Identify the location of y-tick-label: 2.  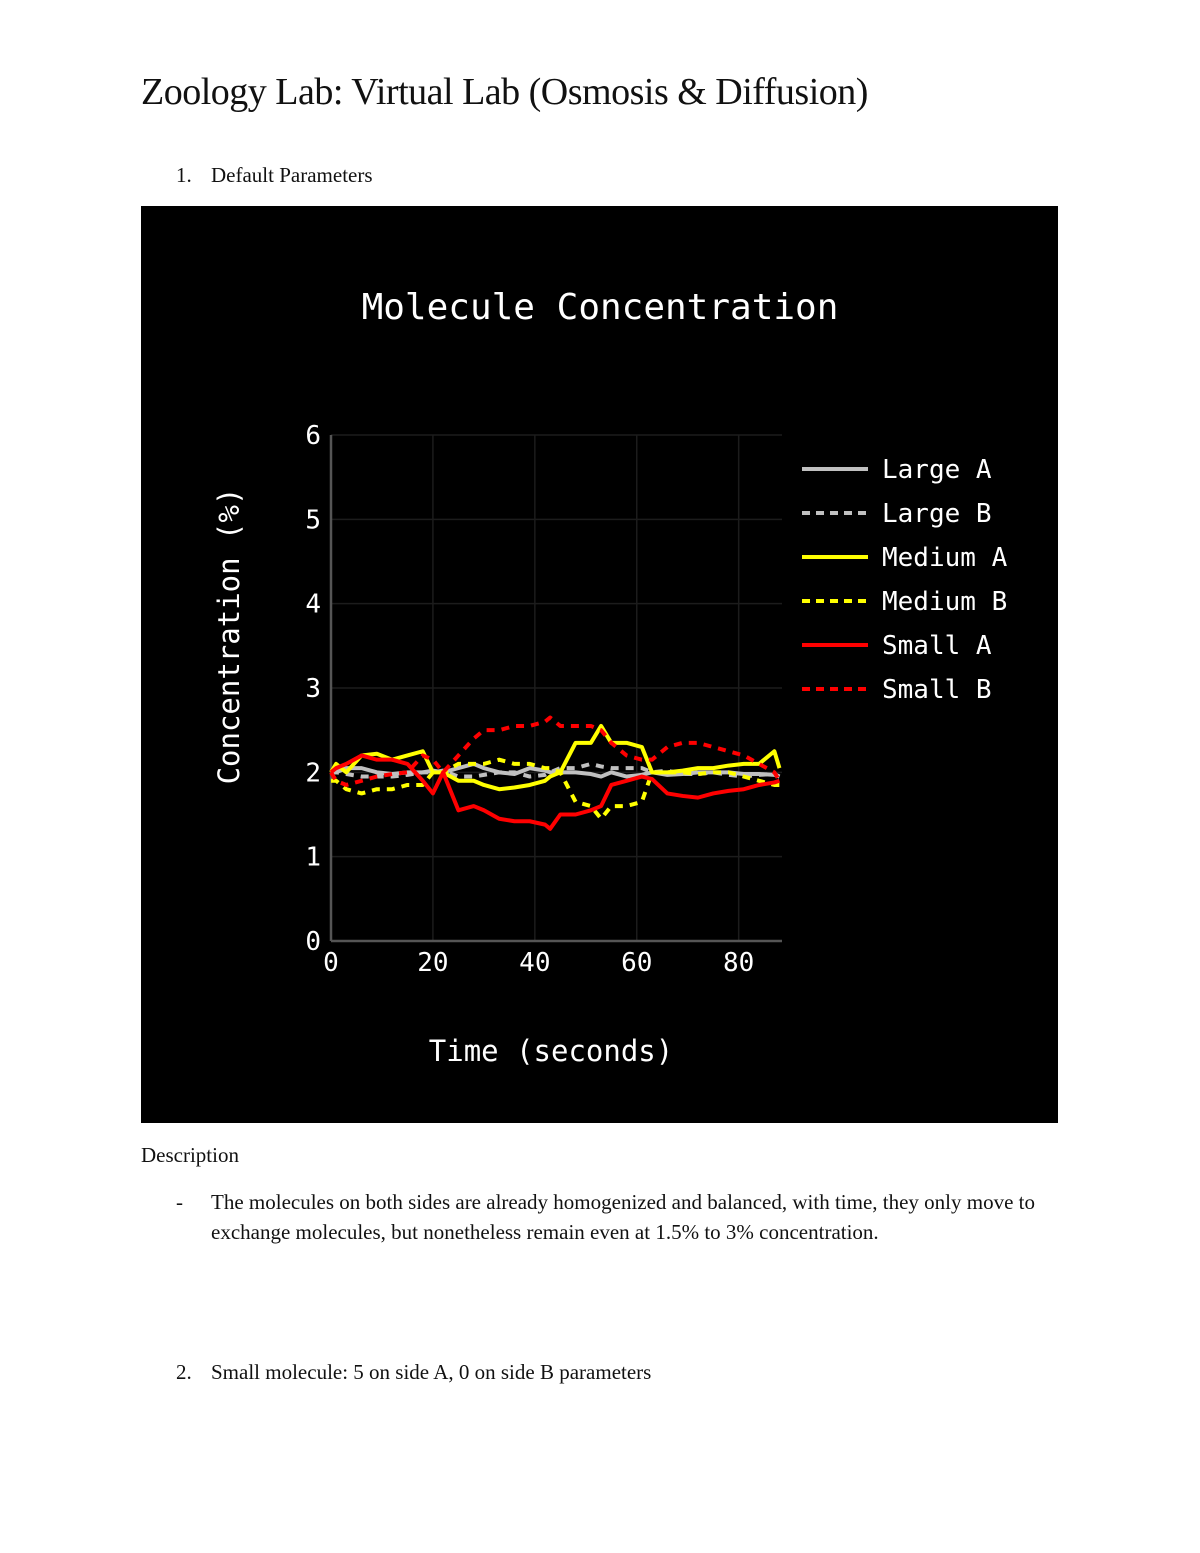
(313, 773).